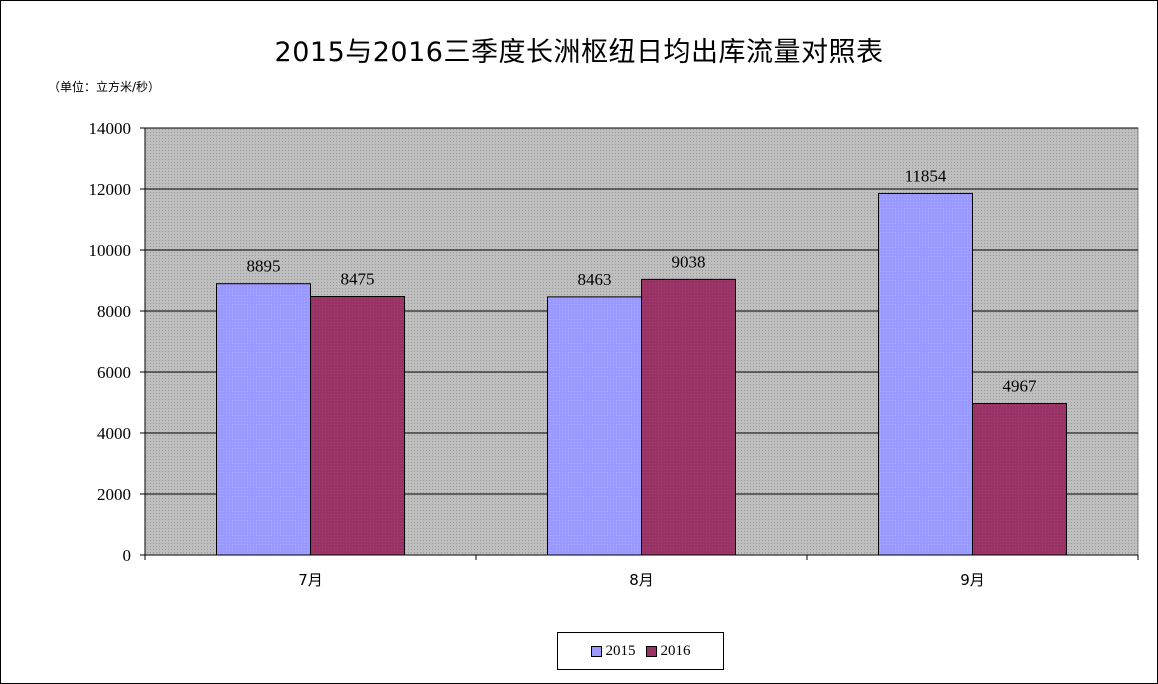 This screenshot has height=684, width=1158. Describe the element at coordinates (264, 266) in the screenshot. I see `data-label: 8895` at that location.